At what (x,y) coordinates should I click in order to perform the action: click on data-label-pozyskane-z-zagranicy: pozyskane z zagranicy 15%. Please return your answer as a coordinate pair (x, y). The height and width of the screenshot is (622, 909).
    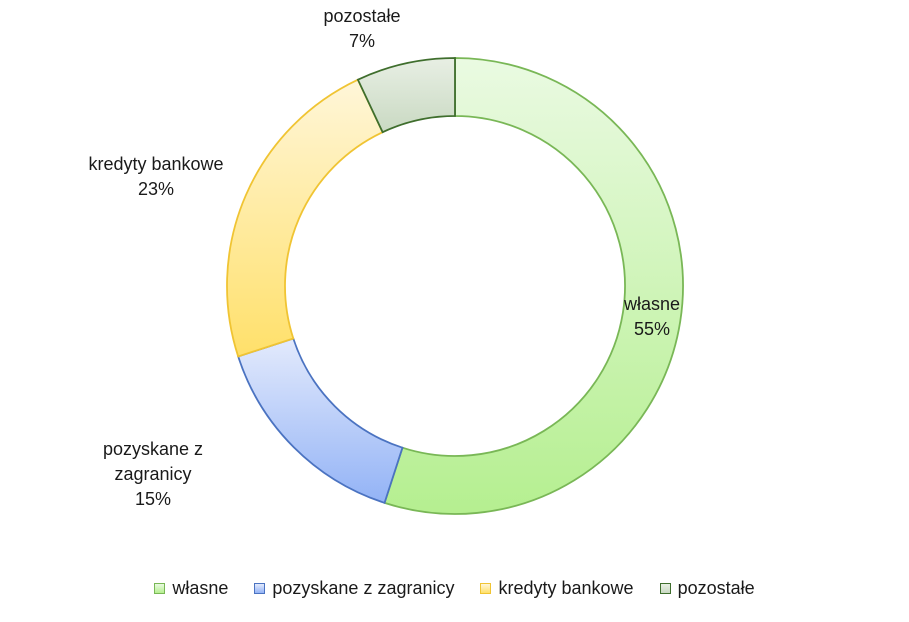
    Looking at the image, I should click on (153, 474).